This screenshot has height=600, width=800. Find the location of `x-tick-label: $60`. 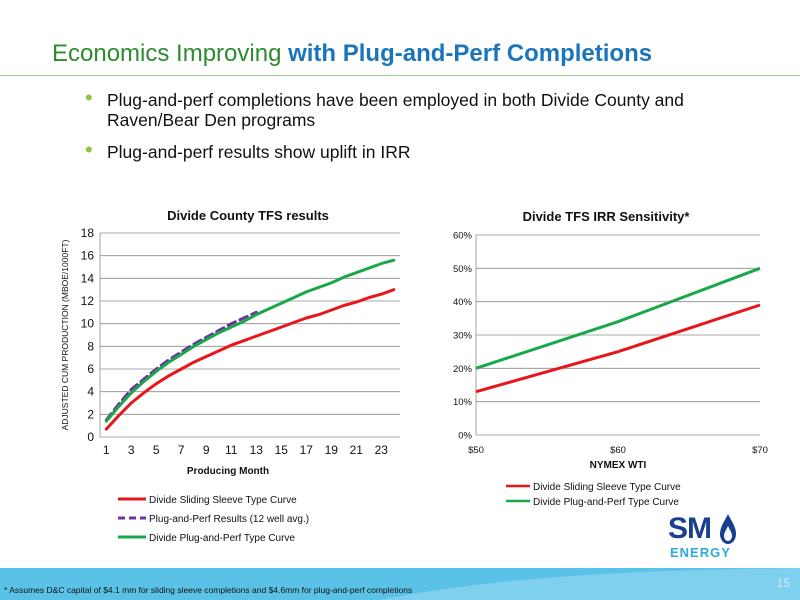

x-tick-label: $60 is located at coordinates (618, 450).